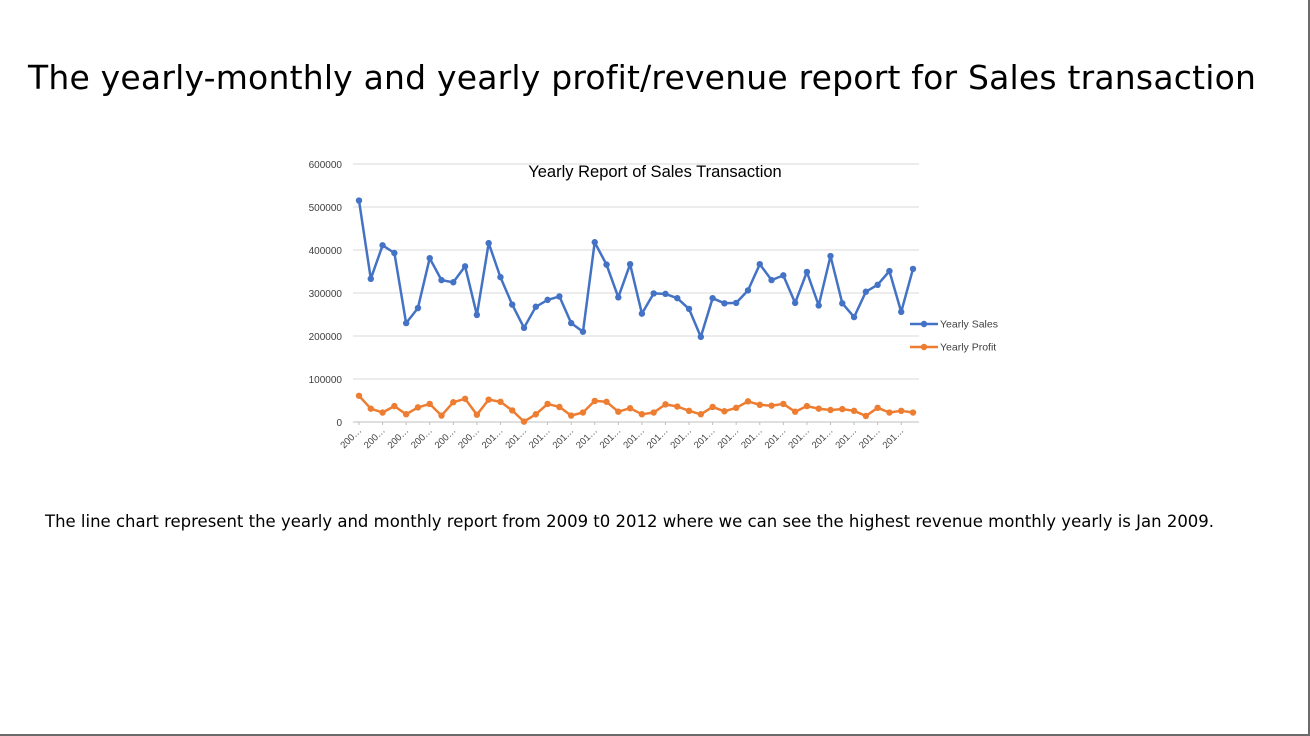 The image size is (1310, 736). I want to click on legend-label: Yearly Profit, so click(968, 348).